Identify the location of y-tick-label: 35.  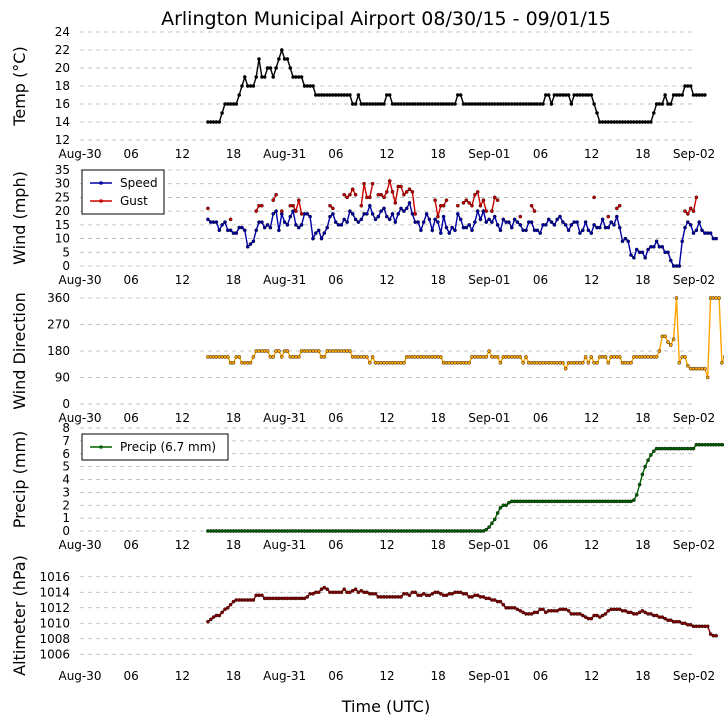
(62, 170).